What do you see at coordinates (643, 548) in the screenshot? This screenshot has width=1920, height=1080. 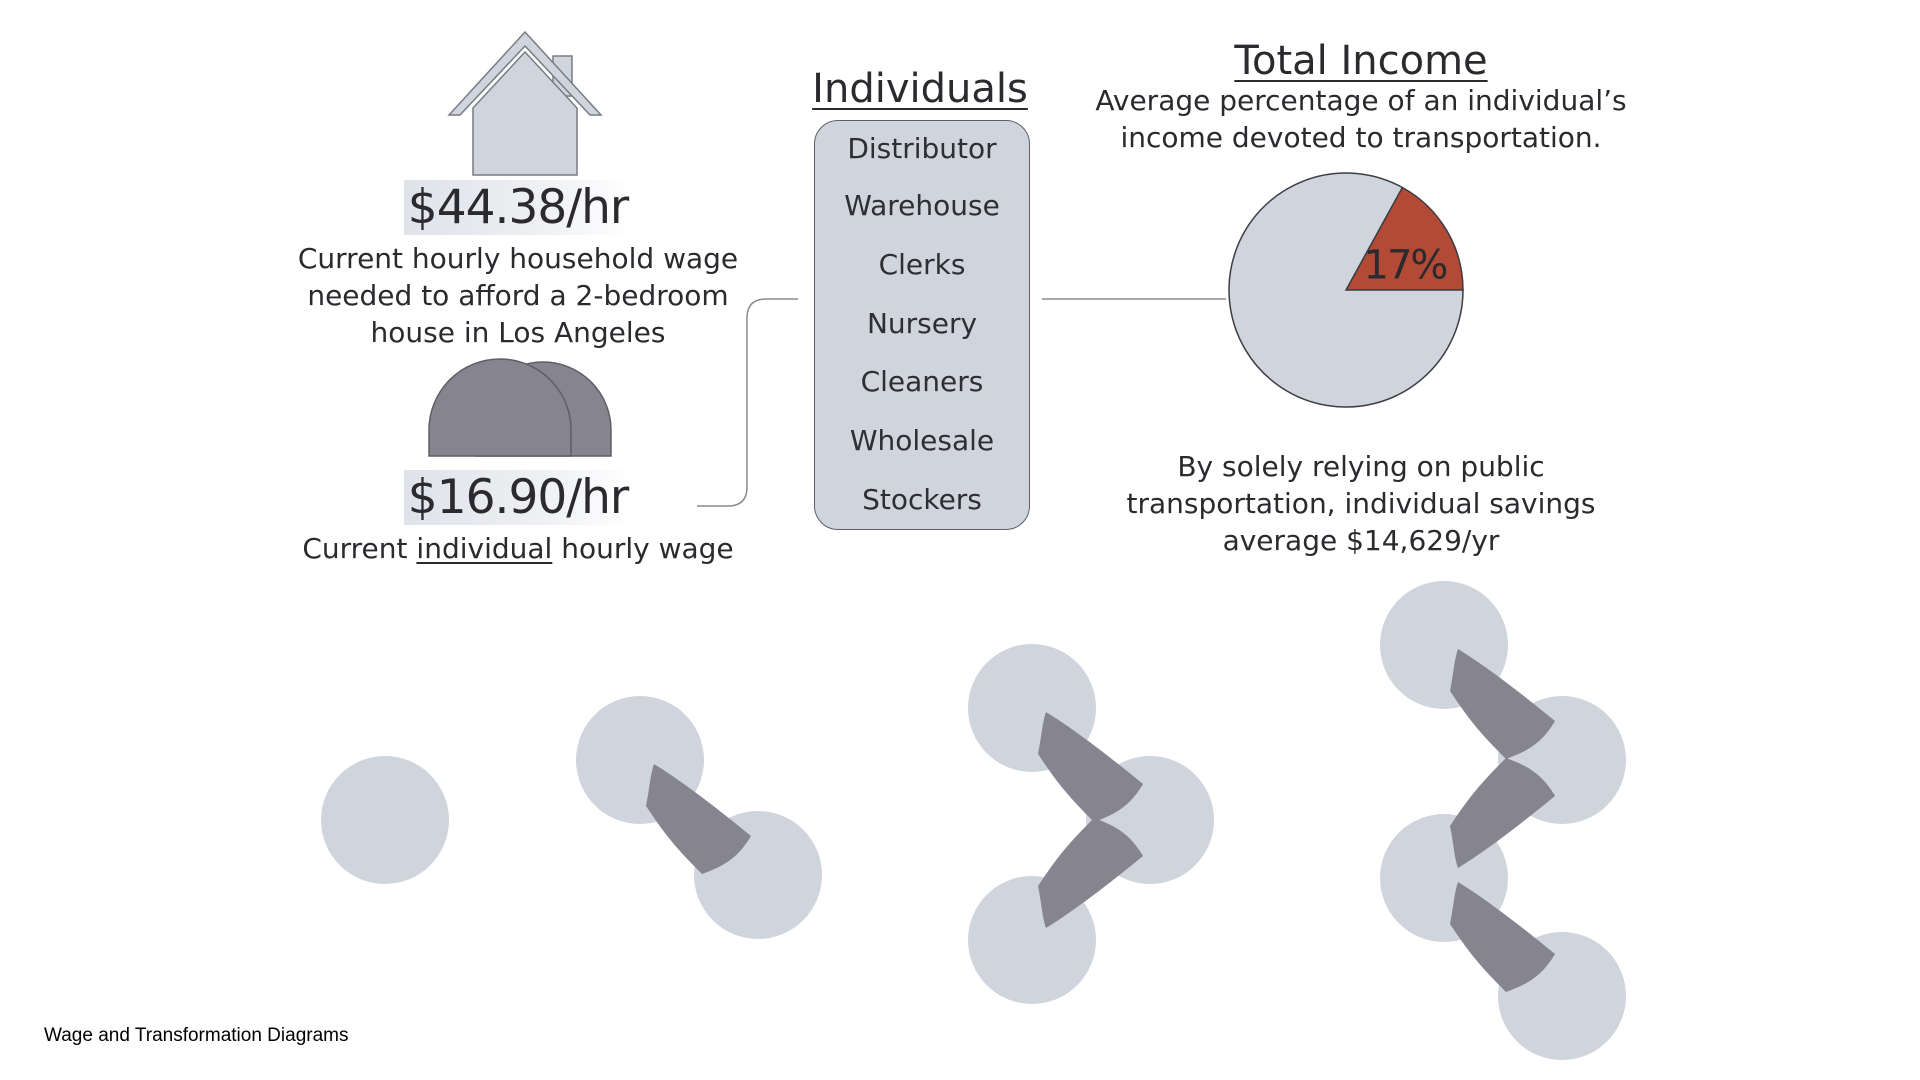 I see `individual-caption-suffix: hourly wage` at bounding box center [643, 548].